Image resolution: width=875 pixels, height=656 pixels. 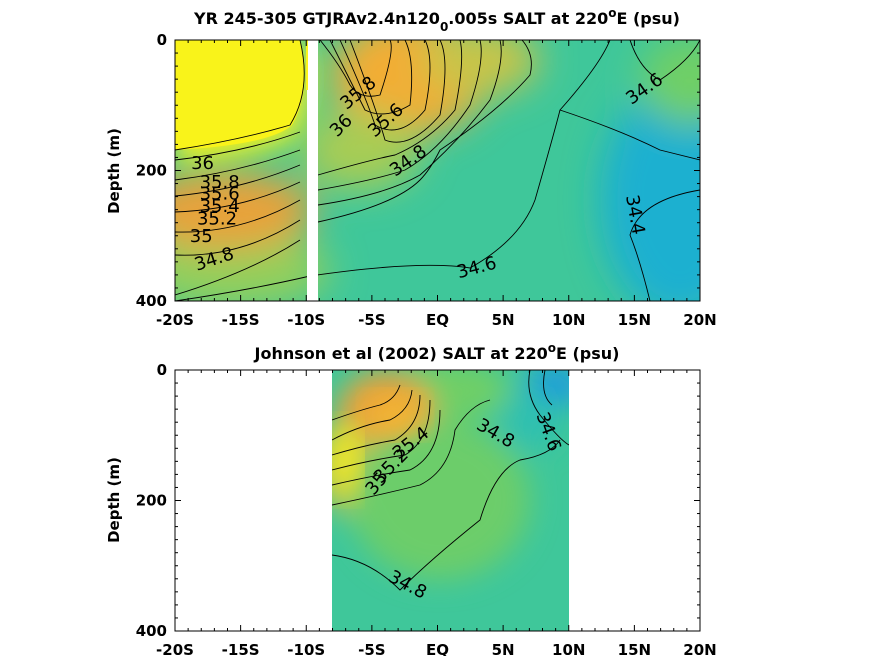 I want to click on contour-label: 35.8, so click(x=220, y=182).